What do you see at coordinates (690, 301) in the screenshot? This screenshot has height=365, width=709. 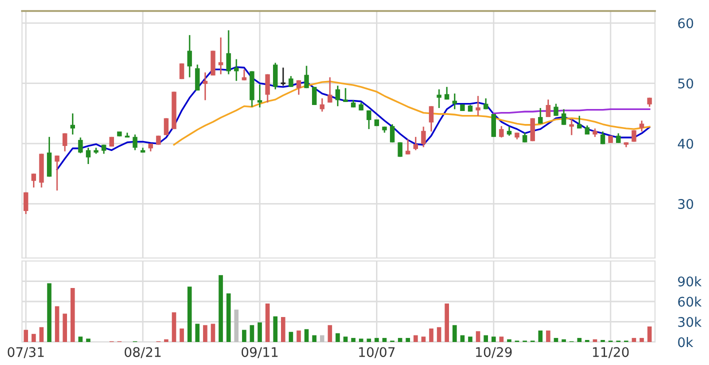 I see `y-tick-label: 60k` at bounding box center [690, 301].